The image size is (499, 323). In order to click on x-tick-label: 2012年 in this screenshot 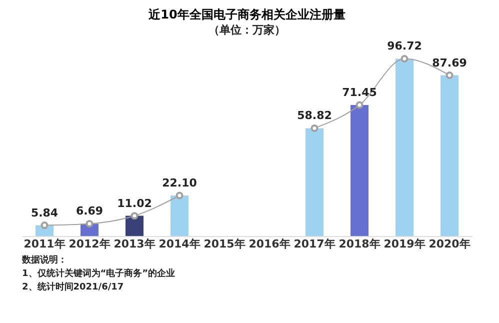, I will do `click(89, 244)`.